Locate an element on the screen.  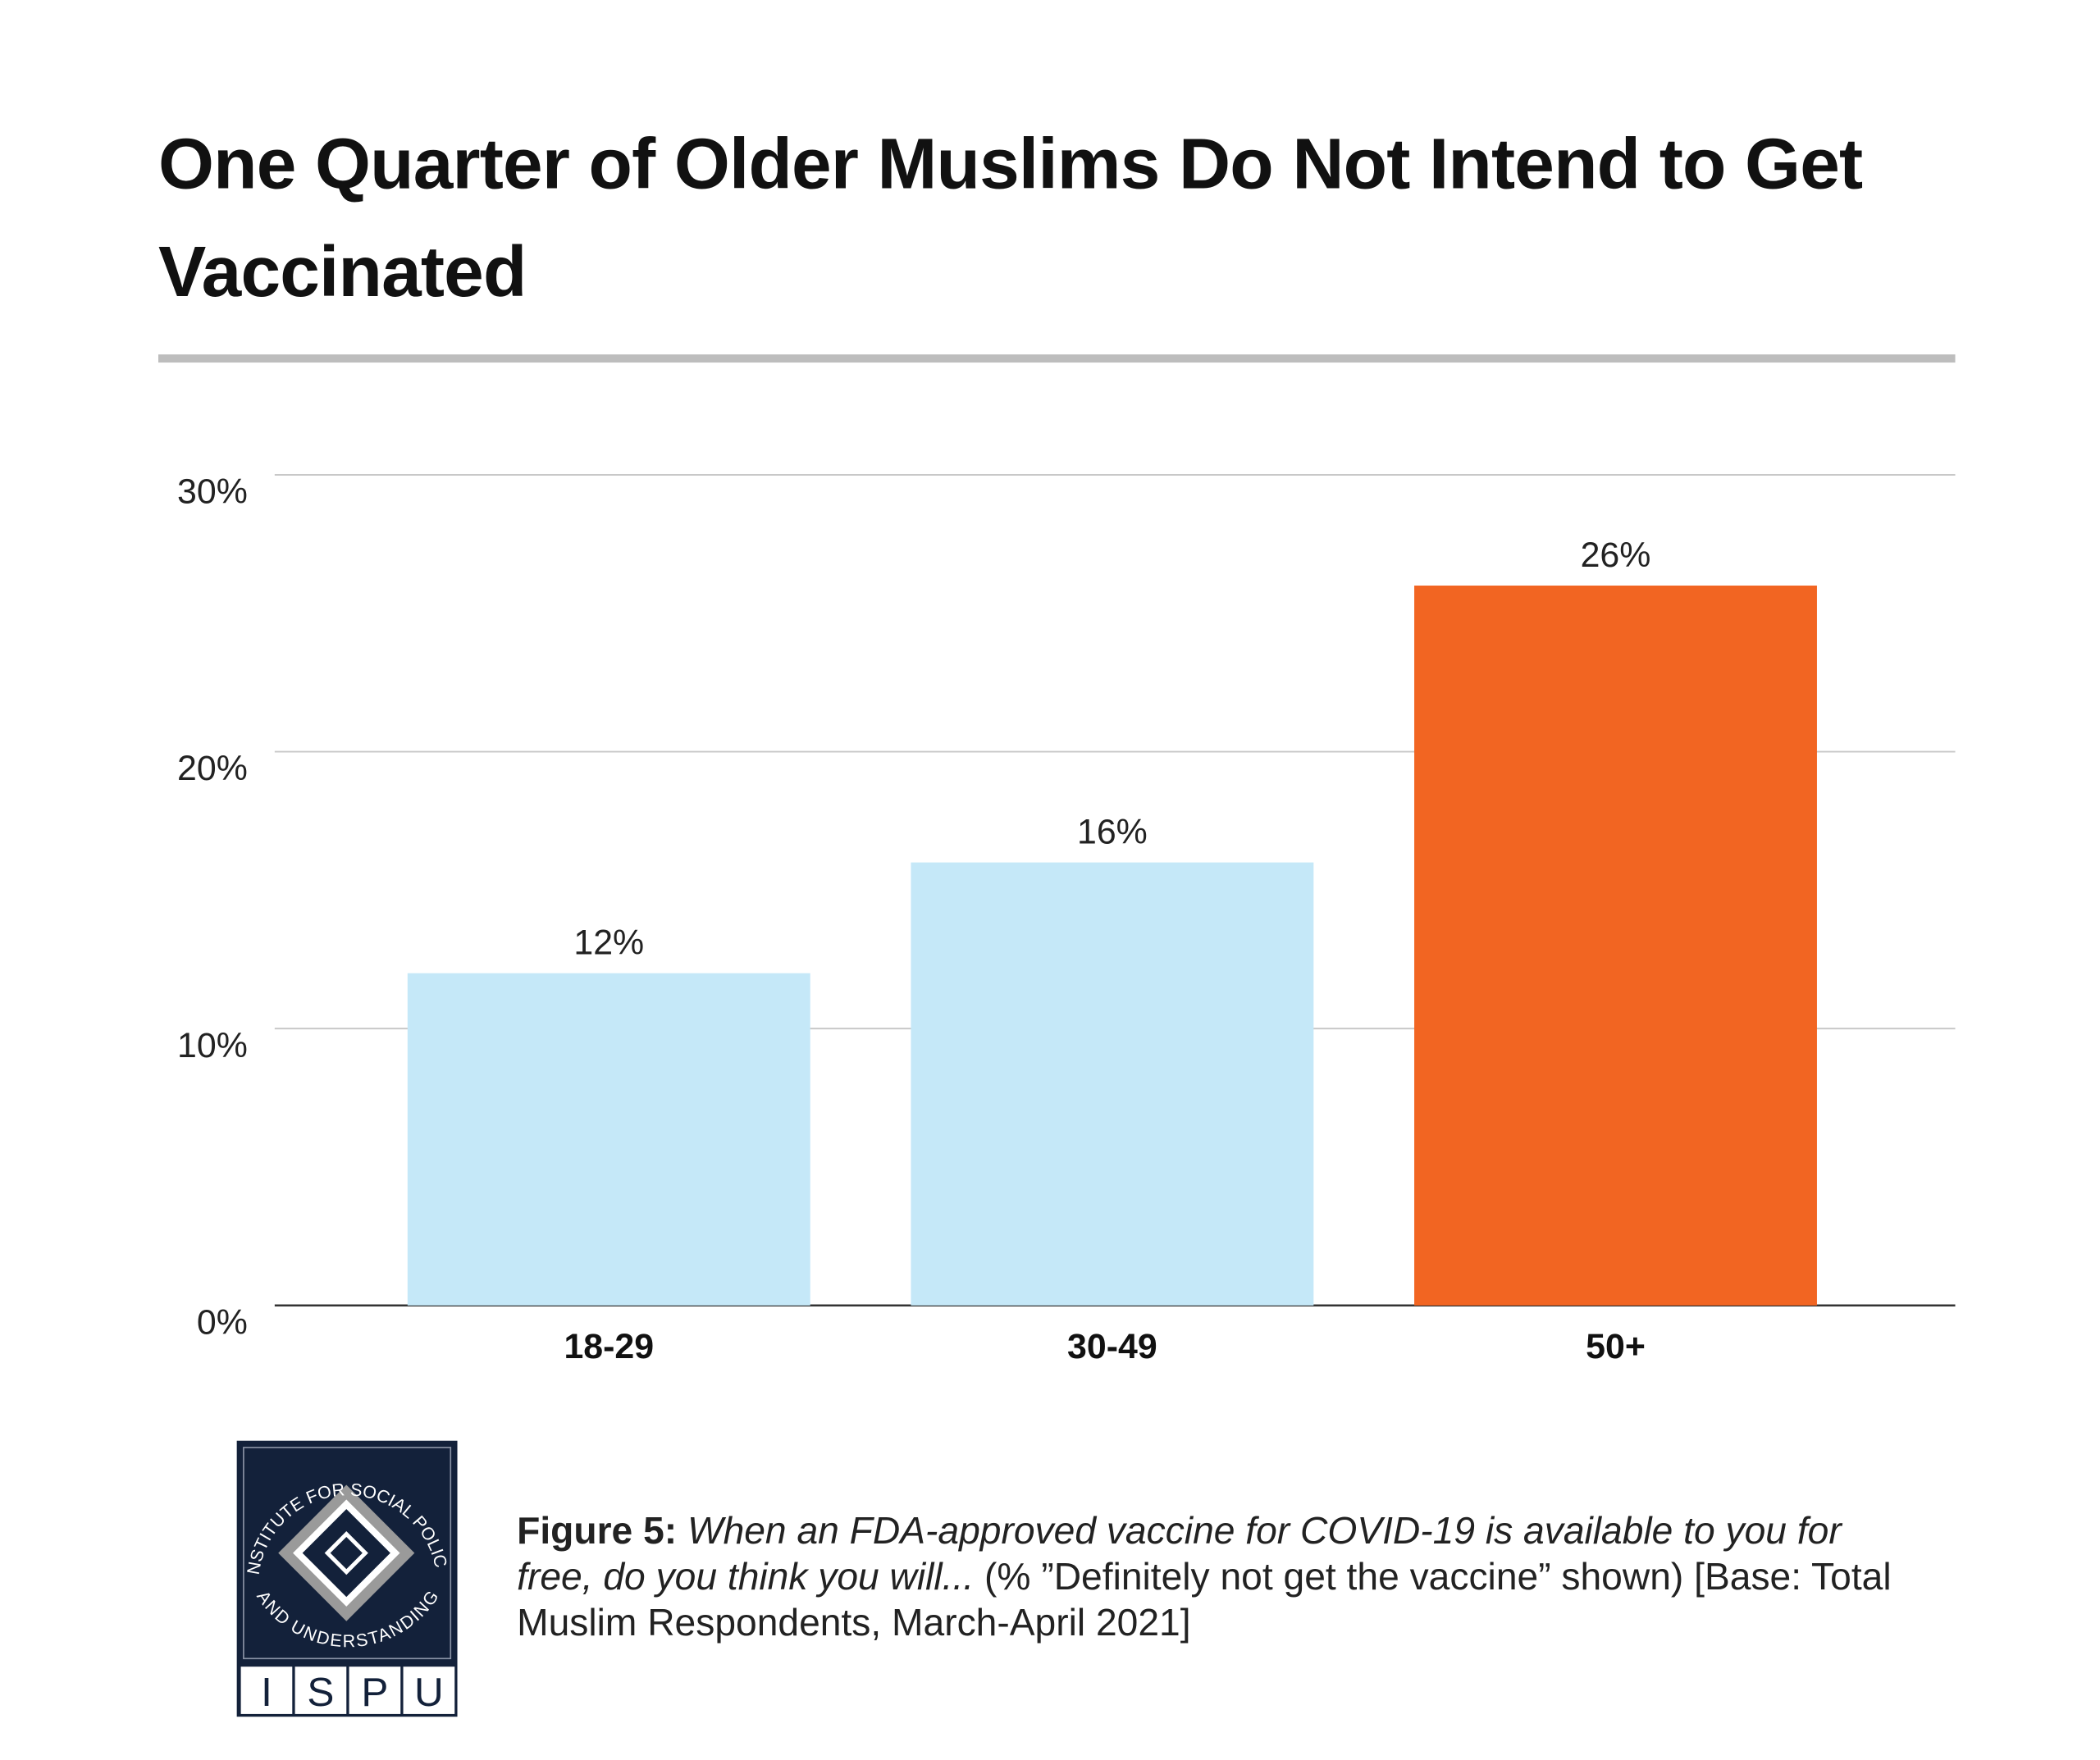
x-tick-label: 18-29 is located at coordinates (609, 1346).